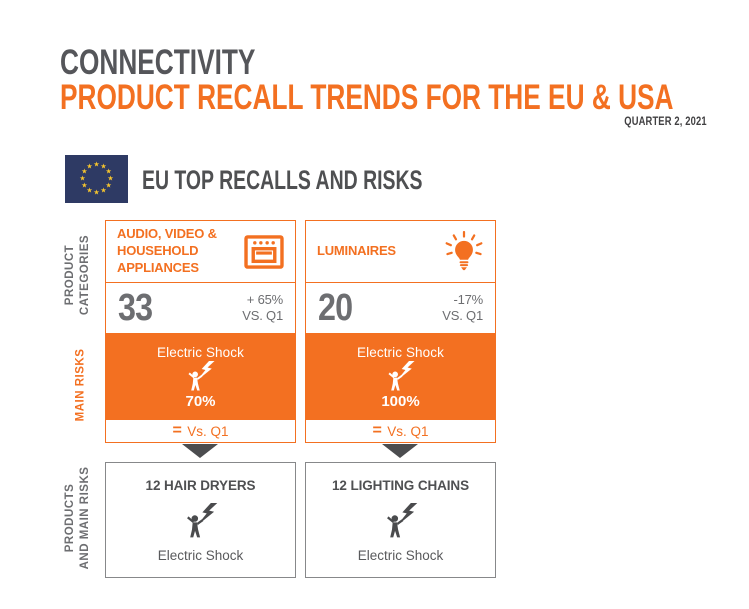 The width and height of the screenshot is (749, 609). I want to click on row-label-main-risks: MAIN RISKS, so click(80, 385).